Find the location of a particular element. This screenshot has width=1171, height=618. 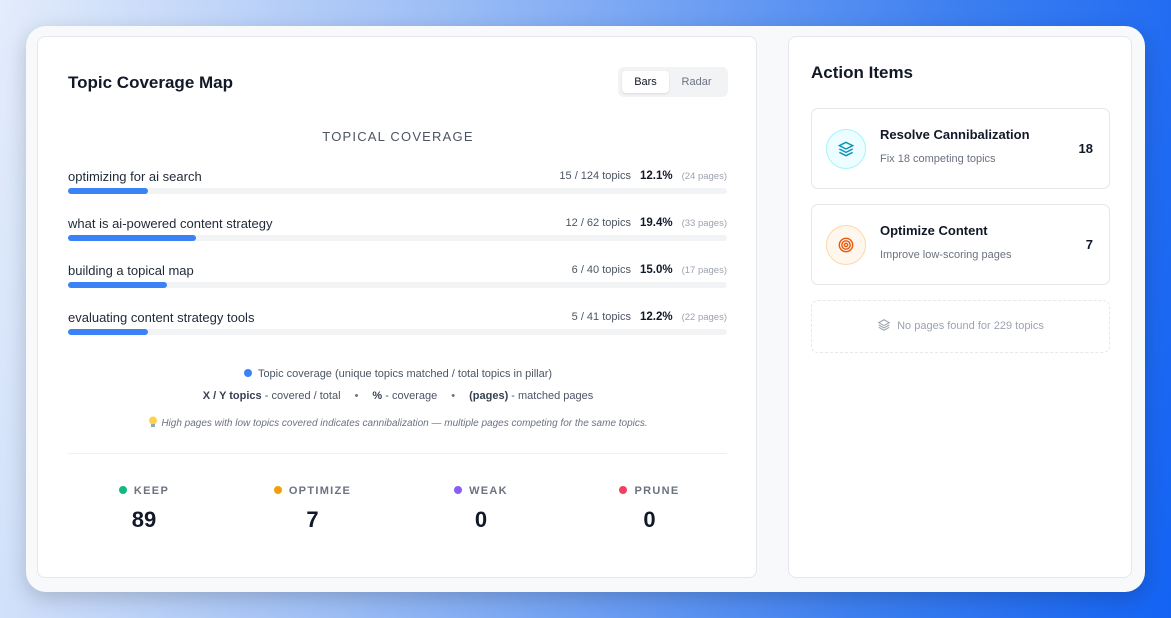

key-term: % is located at coordinates (377, 396).